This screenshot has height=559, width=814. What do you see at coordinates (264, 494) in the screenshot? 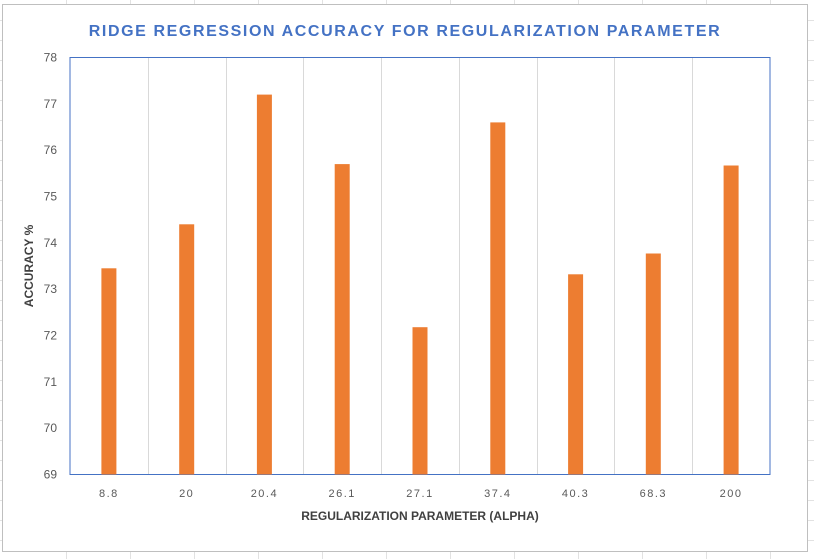
I see `x-tick-label: 20.4` at bounding box center [264, 494].